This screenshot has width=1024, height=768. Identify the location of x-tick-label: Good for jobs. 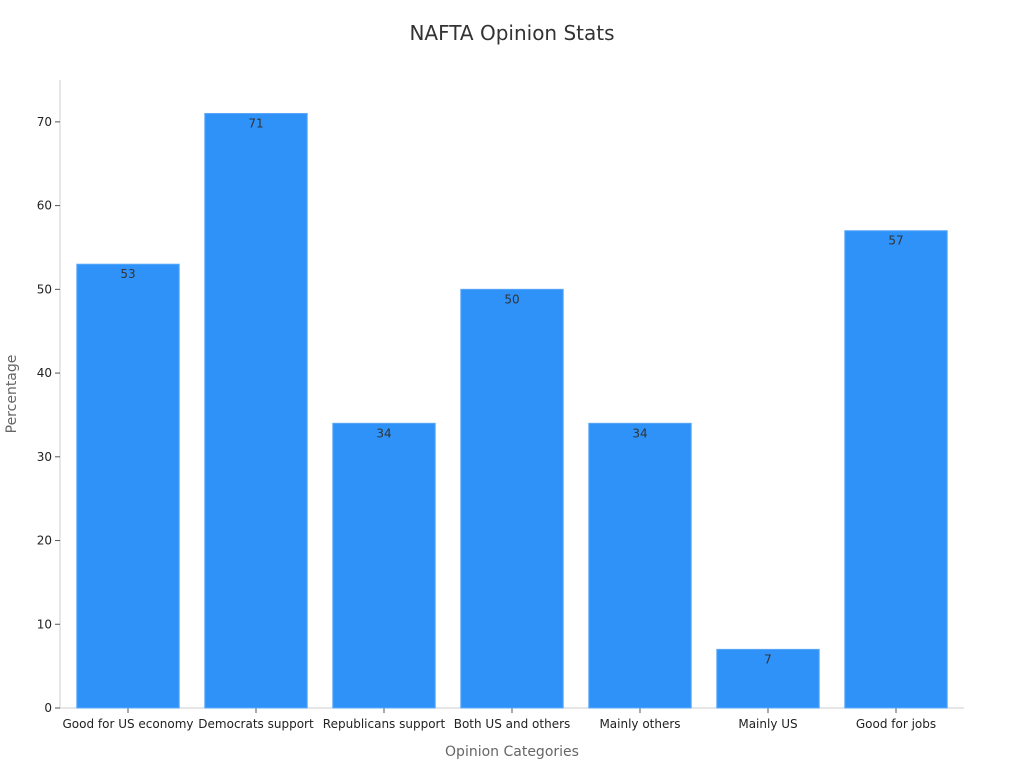
(896, 724).